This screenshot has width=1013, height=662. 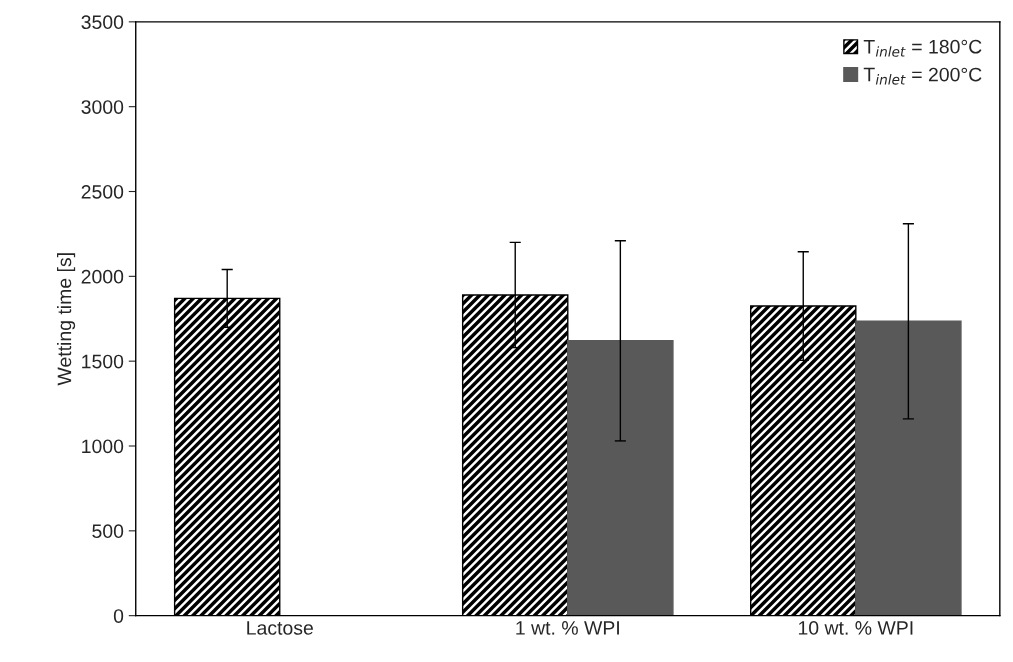 What do you see at coordinates (102, 22) in the screenshot?
I see `y-tick-label: 3500` at bounding box center [102, 22].